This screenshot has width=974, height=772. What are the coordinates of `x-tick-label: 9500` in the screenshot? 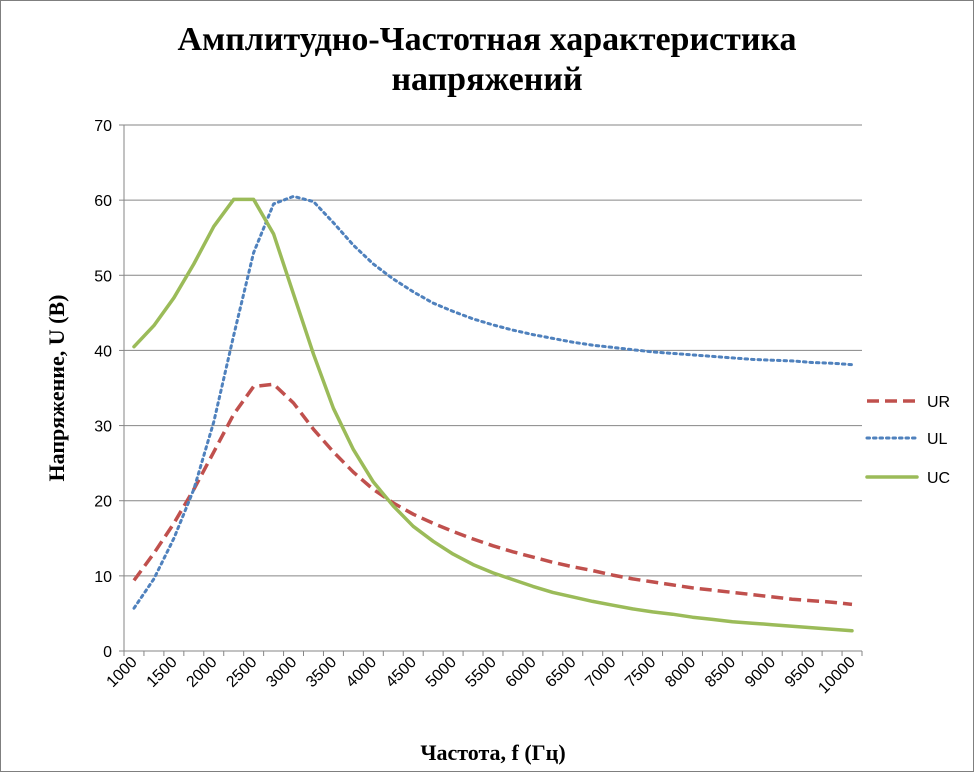 It's located at (800, 672).